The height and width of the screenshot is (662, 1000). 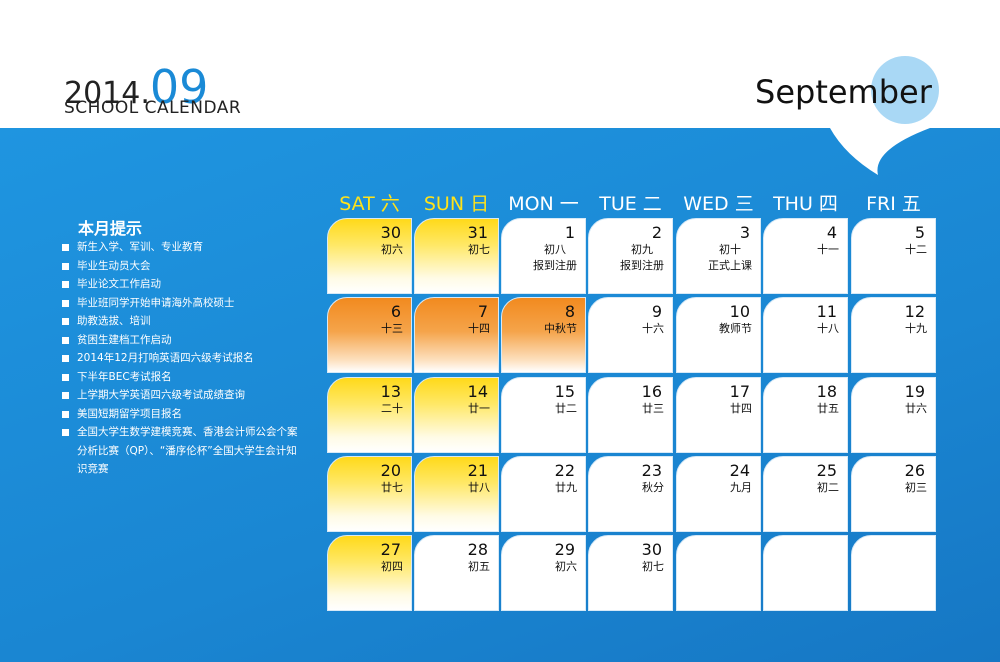 I want to click on day-cell: 24 九月, so click(x=718, y=494).